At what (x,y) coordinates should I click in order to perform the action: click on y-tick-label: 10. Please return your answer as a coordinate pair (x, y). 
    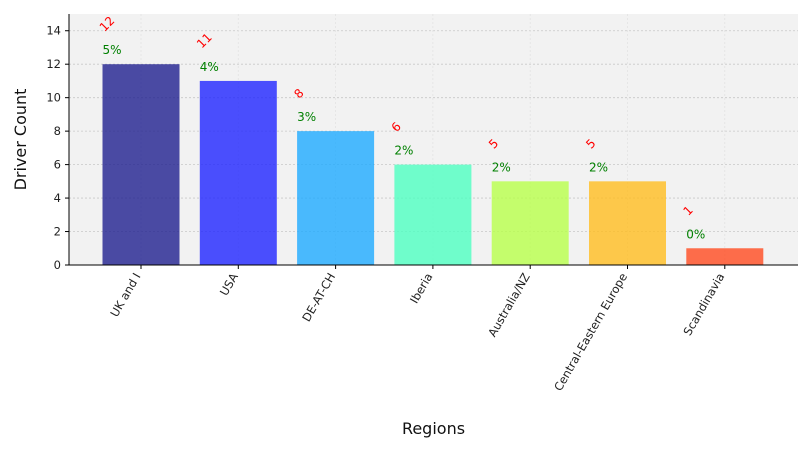
    Looking at the image, I should click on (53, 98).